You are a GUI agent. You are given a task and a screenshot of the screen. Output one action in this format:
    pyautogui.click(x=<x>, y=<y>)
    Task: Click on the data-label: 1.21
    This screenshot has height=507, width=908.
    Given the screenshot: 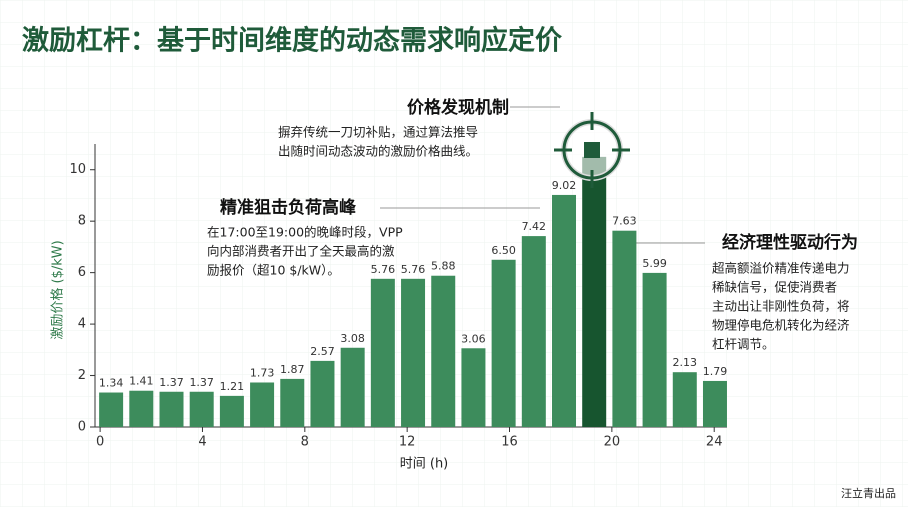 What is the action you would take?
    pyautogui.click(x=232, y=386)
    